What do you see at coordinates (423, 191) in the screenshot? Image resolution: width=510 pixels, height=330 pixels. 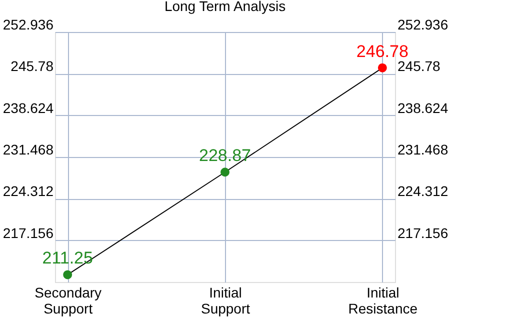 I see `y2-tick-label: 224.312` at bounding box center [423, 191].